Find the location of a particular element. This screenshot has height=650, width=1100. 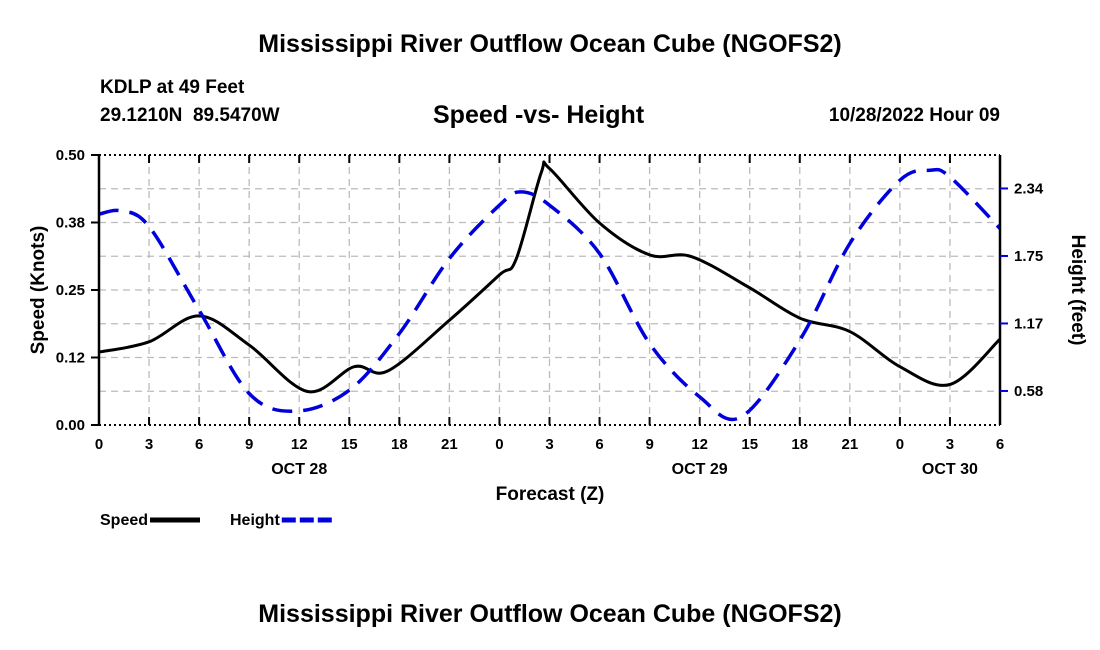

y-tick-label: 0.00 is located at coordinates (70, 425).